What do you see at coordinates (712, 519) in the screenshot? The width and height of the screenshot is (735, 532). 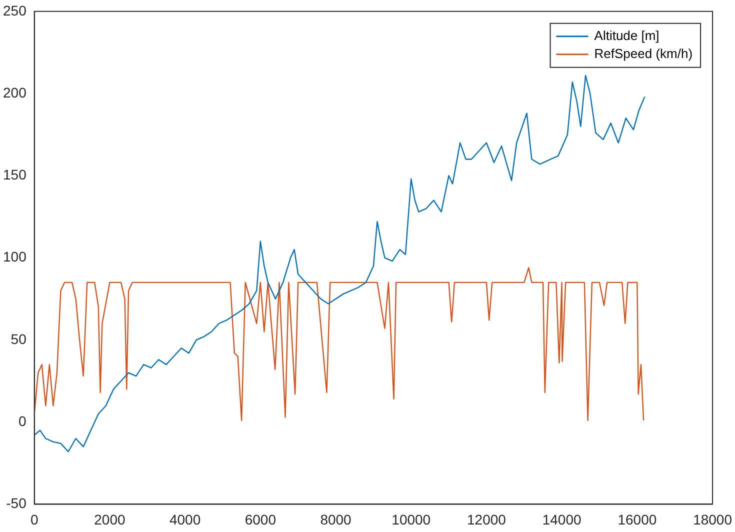 I see `x-tick-label: 18000` at bounding box center [712, 519].